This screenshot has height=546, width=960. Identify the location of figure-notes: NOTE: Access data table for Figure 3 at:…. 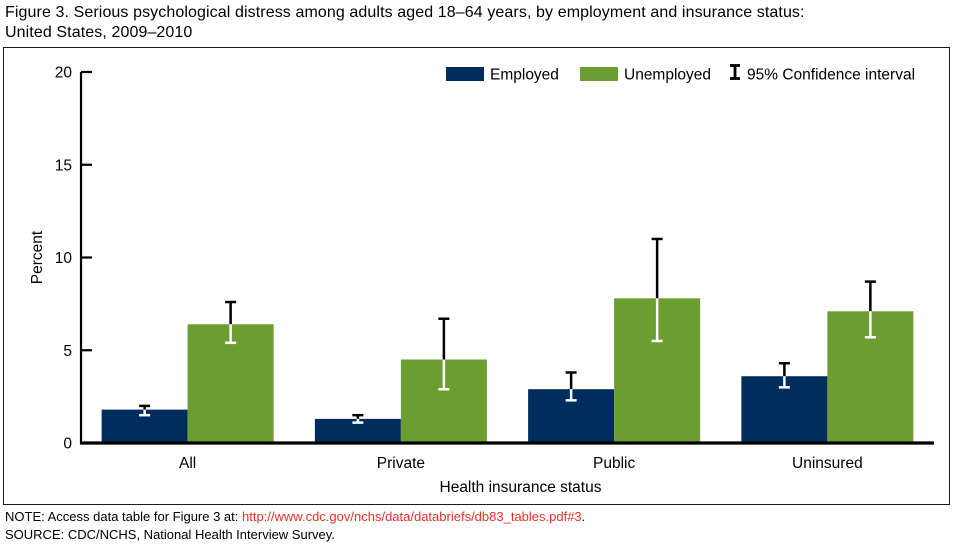
(295, 525).